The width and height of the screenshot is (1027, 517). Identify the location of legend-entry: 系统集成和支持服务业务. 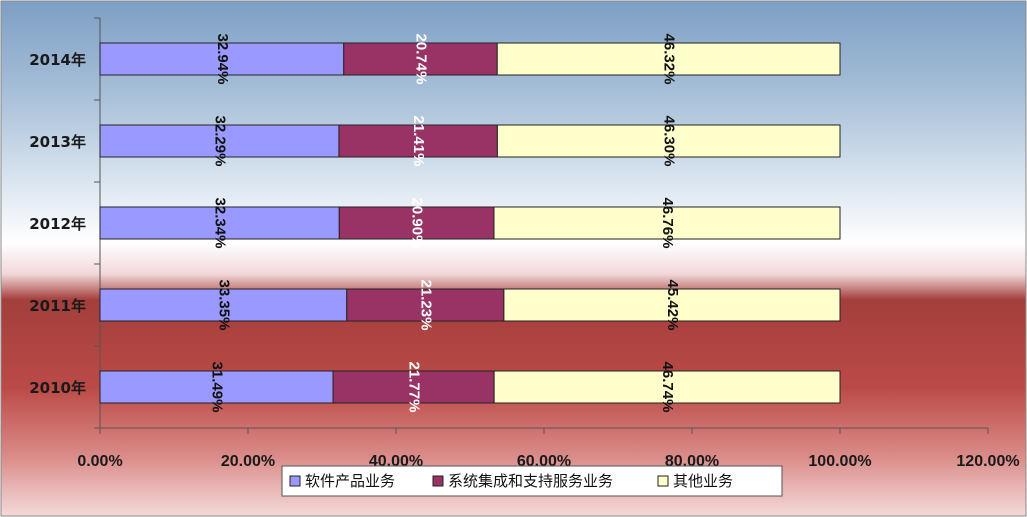
(530, 481).